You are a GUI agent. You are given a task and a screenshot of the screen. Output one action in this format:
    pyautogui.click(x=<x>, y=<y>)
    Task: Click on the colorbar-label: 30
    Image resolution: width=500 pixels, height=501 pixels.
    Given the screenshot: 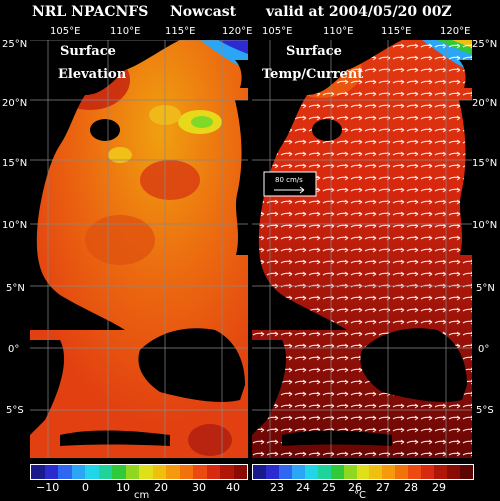 What is the action you would take?
    pyautogui.click(x=199, y=487)
    